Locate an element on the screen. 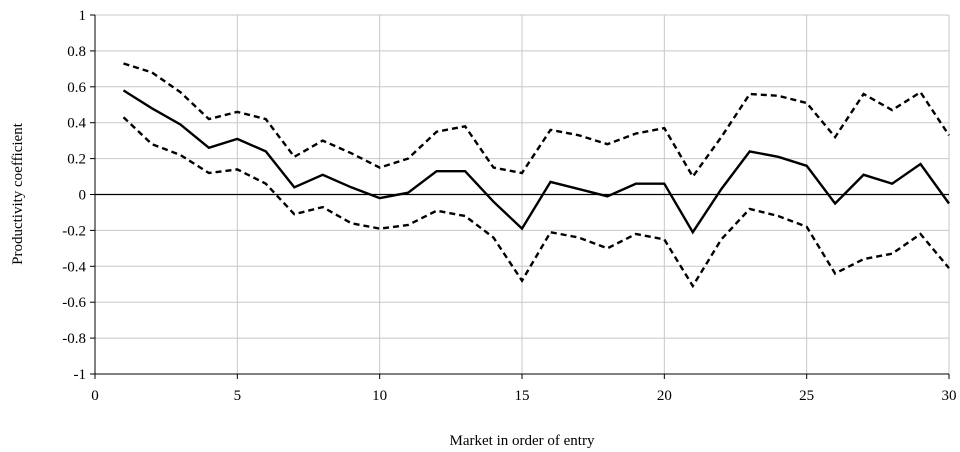  x-tick-labels: 0 5 10 15 20 25 30 is located at coordinates (523, 396).